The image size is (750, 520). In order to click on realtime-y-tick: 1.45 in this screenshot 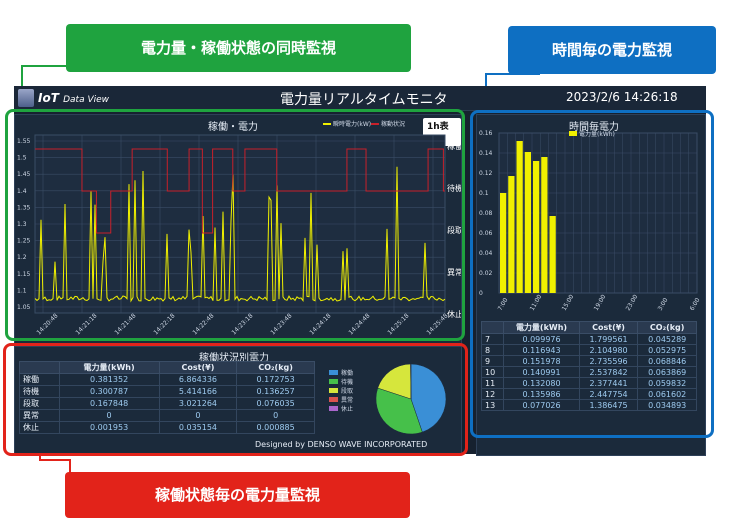, I will do `click(24, 174)`.